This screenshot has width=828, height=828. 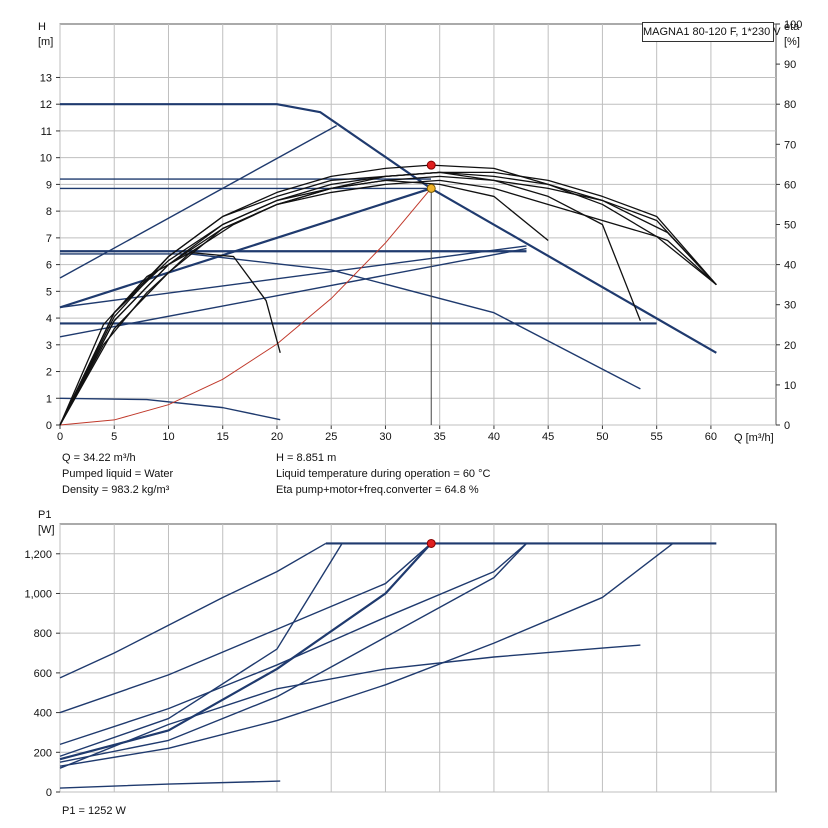 What do you see at coordinates (38, 555) in the screenshot?
I see `power-tick-label: 1,200` at bounding box center [38, 555].